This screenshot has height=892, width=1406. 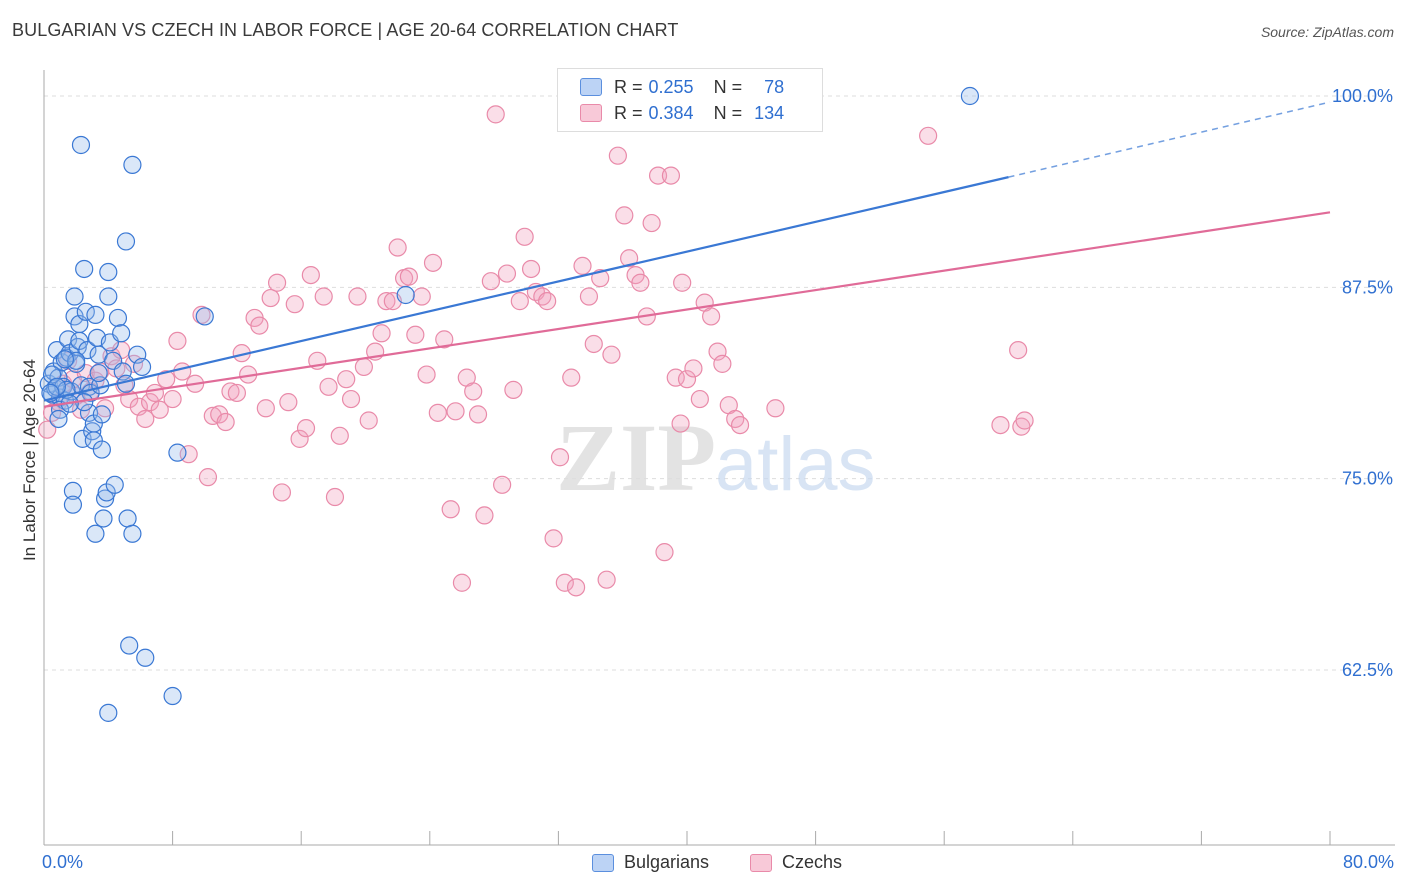 What do you see at coordinates (812, 862) in the screenshot?
I see `legend-label-czechs: Czechs` at bounding box center [812, 862].